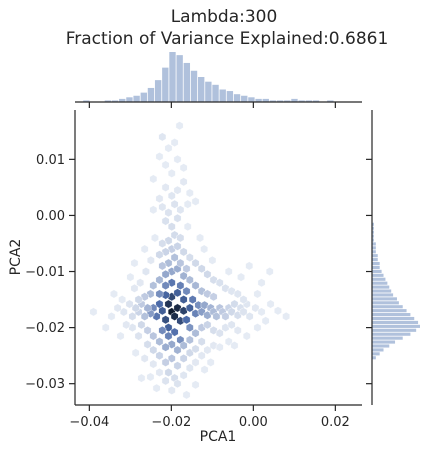  I want to click on right-marginal-ticks, so click(369, 271).